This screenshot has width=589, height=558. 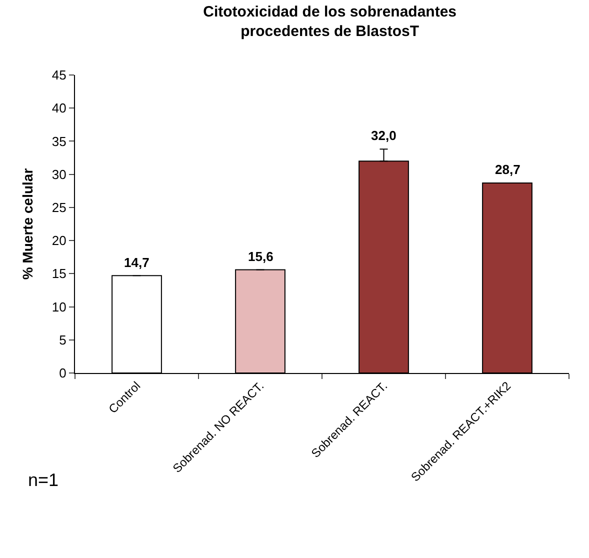 What do you see at coordinates (62, 340) in the screenshot?
I see `y-tick-label: 5` at bounding box center [62, 340].